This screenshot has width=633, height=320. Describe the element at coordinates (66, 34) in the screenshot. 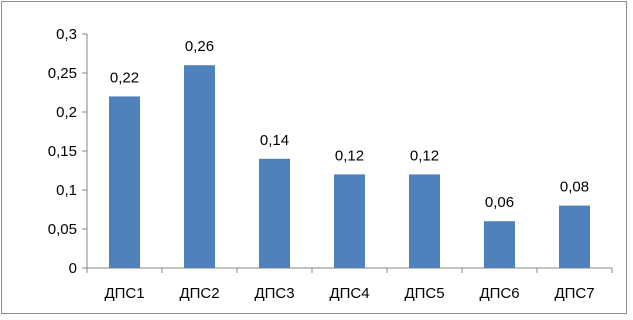

I see `y-tick-label: 0,3` at that location.